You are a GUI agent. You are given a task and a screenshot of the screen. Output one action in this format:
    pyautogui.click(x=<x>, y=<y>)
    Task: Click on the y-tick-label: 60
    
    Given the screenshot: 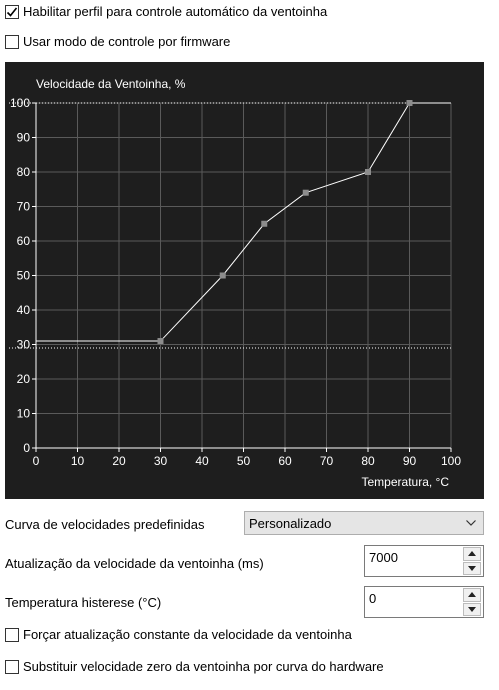 What is the action you would take?
    pyautogui.click(x=24, y=241)
    